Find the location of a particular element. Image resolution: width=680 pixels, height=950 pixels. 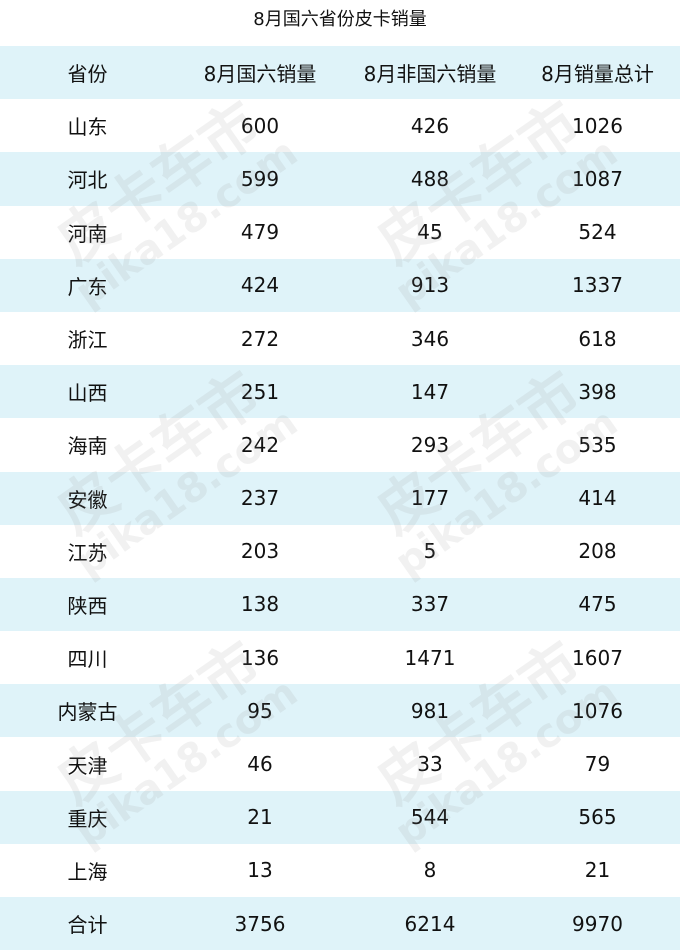

table-cell: 1607 is located at coordinates (597, 657).